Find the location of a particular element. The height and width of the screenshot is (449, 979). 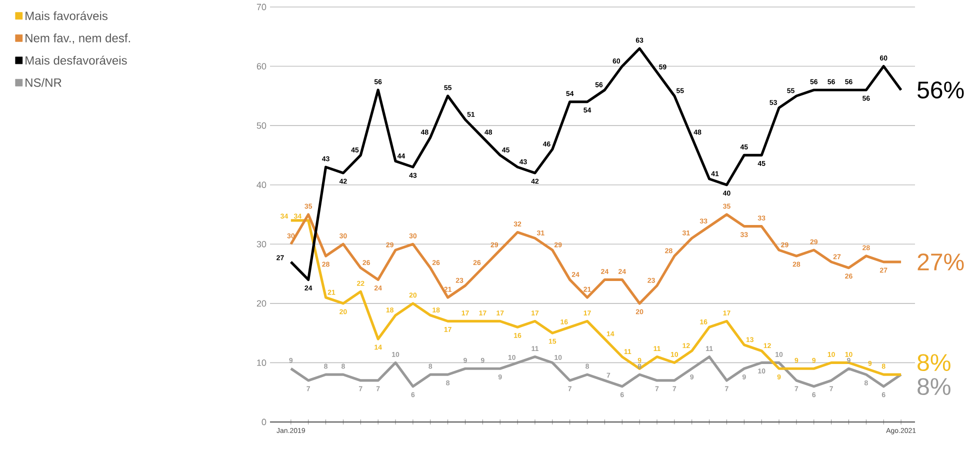

legend-label: Mais favoráveis is located at coordinates (67, 15).